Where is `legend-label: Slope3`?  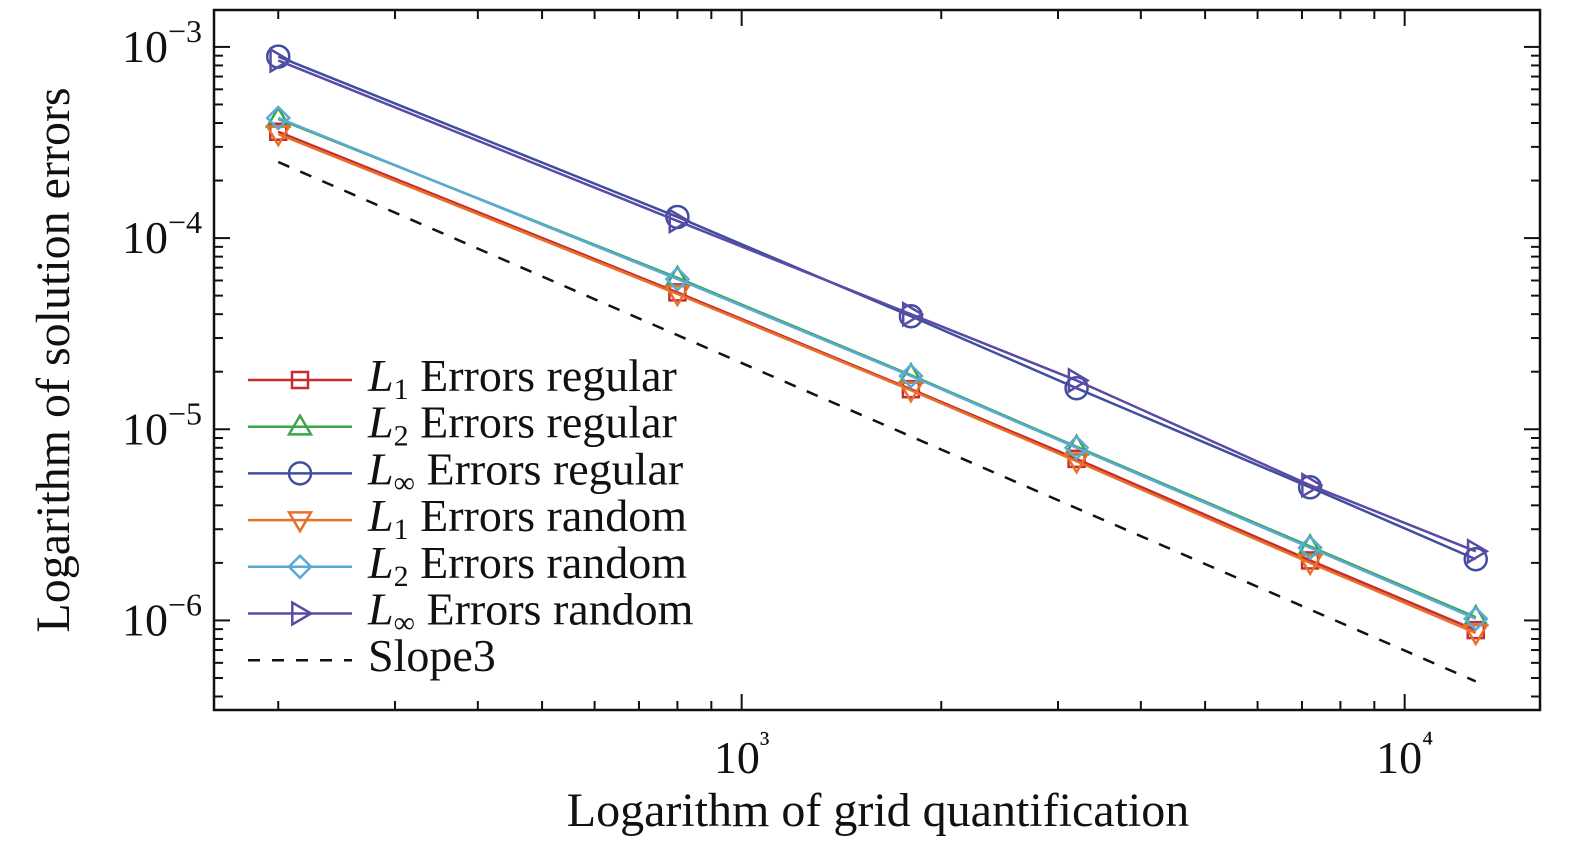 legend-label: Slope3 is located at coordinates (432, 655).